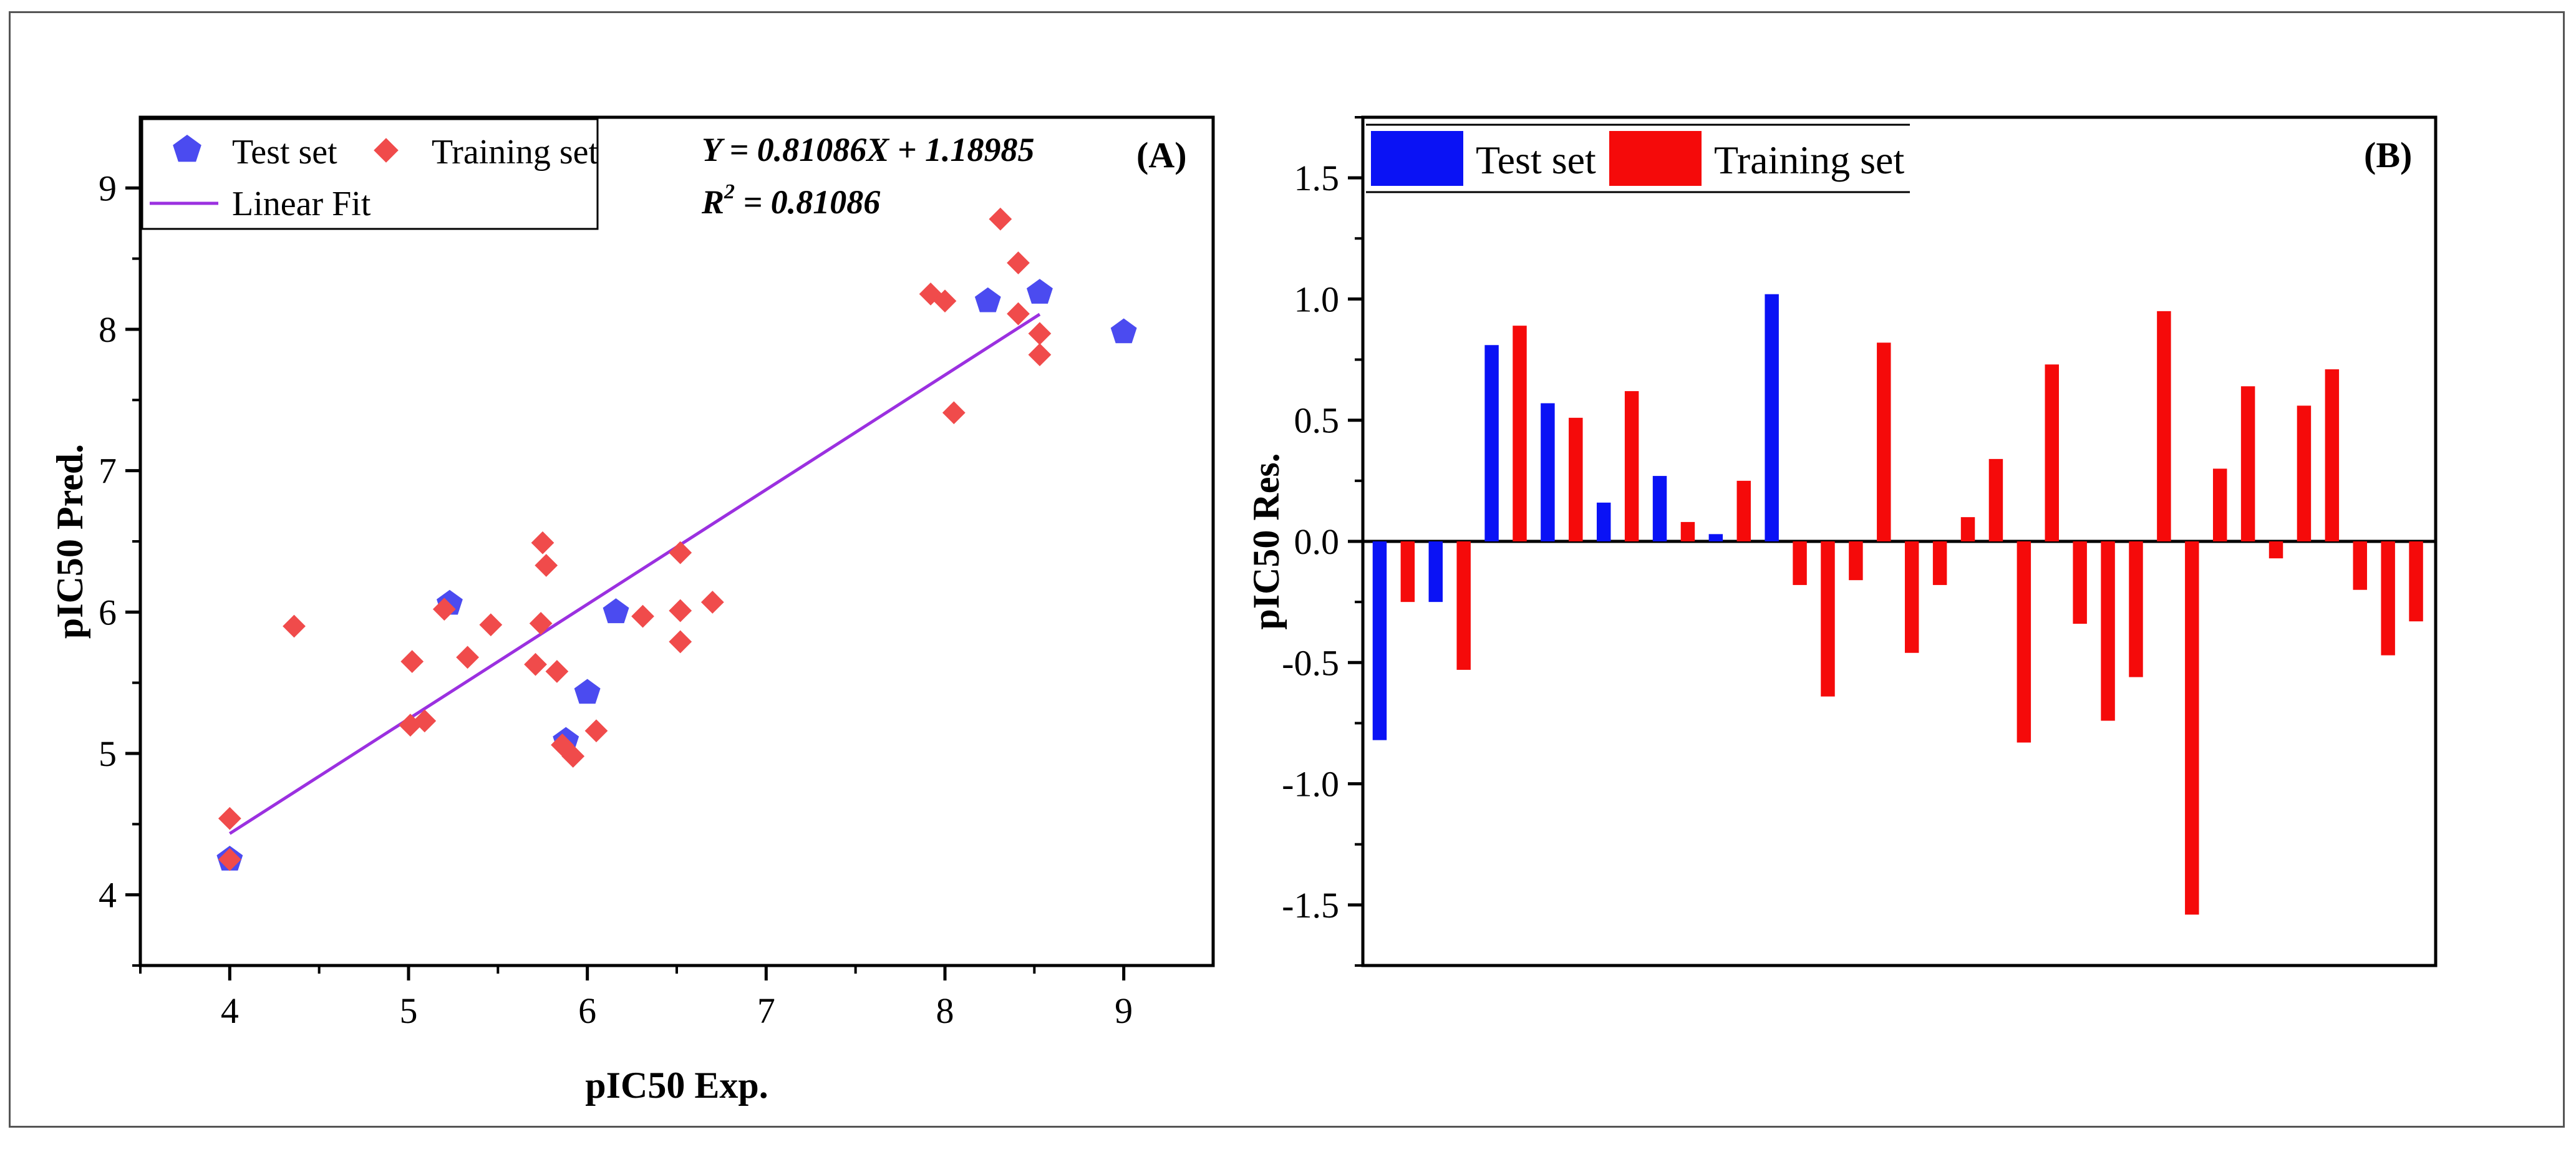 The width and height of the screenshot is (2576, 1152). I want to click on r-squared: R2 = 0.81086, so click(790, 200).